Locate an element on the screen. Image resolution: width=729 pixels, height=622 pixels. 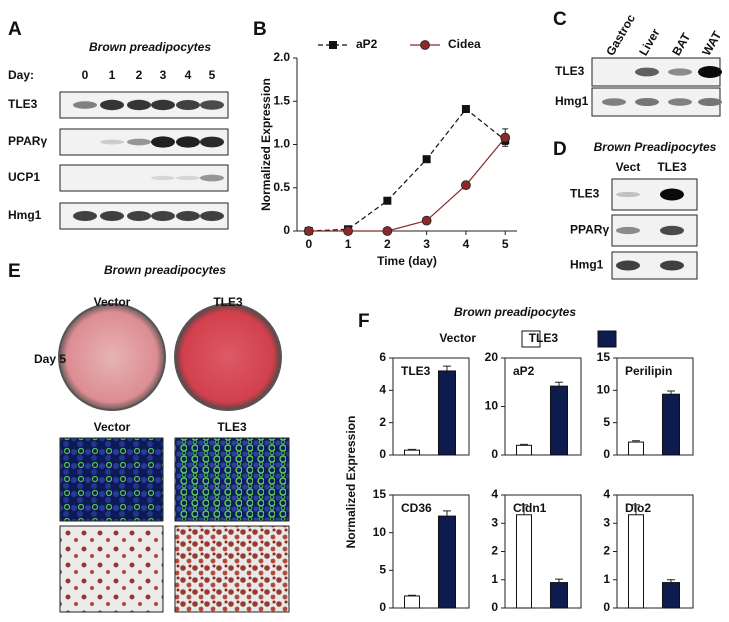
chart-title: Cldn1 is located at coordinates (530, 508).